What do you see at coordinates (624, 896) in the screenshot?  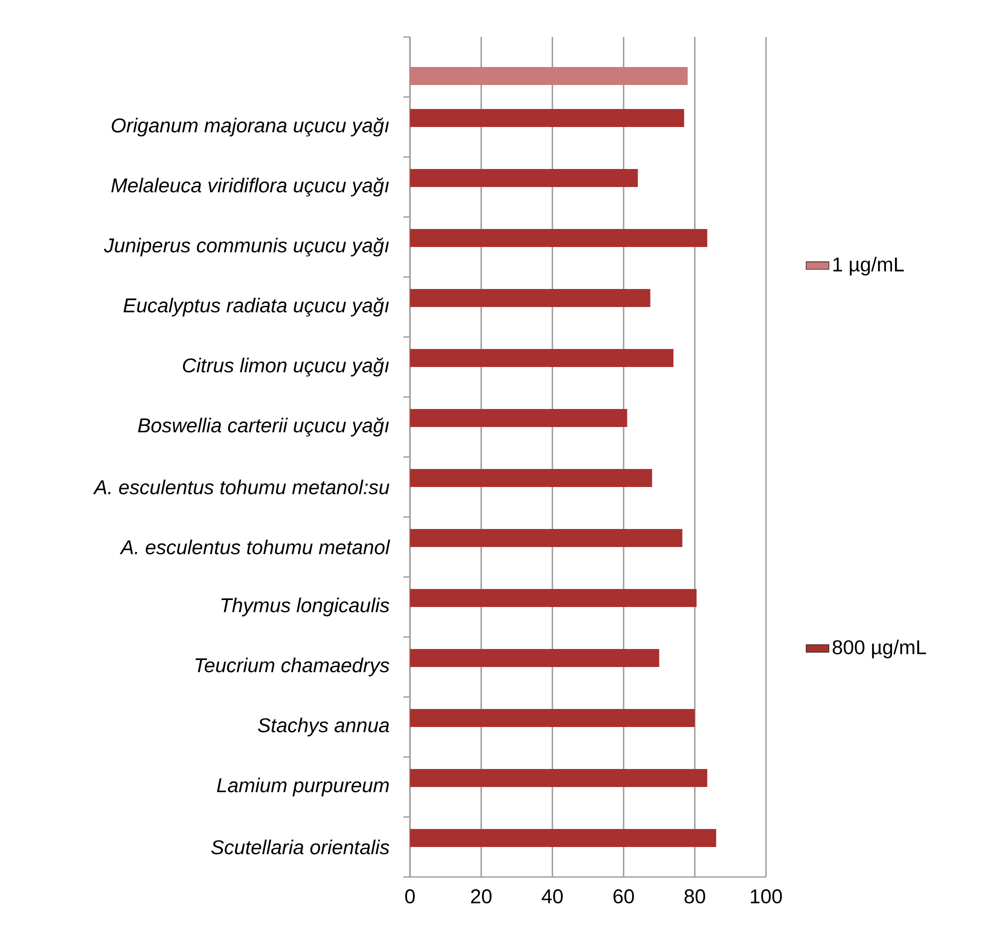 I see `x-tick-label: 60` at bounding box center [624, 896].